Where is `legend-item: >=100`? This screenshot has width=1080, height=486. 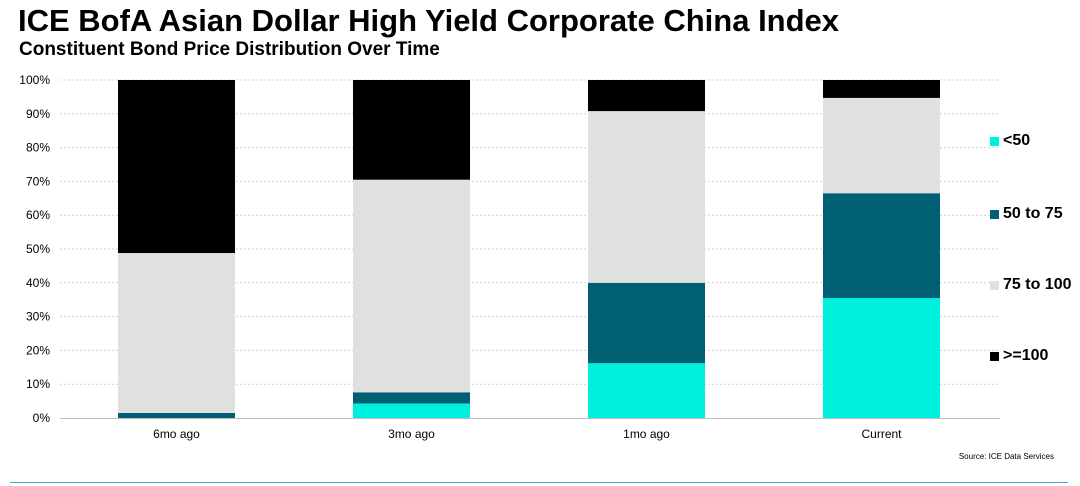
legend-item: >=100 is located at coordinates (1019, 356).